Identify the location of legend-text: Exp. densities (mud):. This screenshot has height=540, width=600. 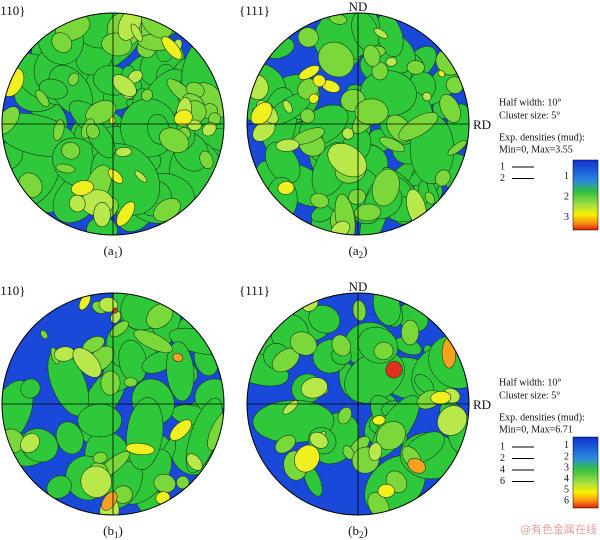
(542, 137).